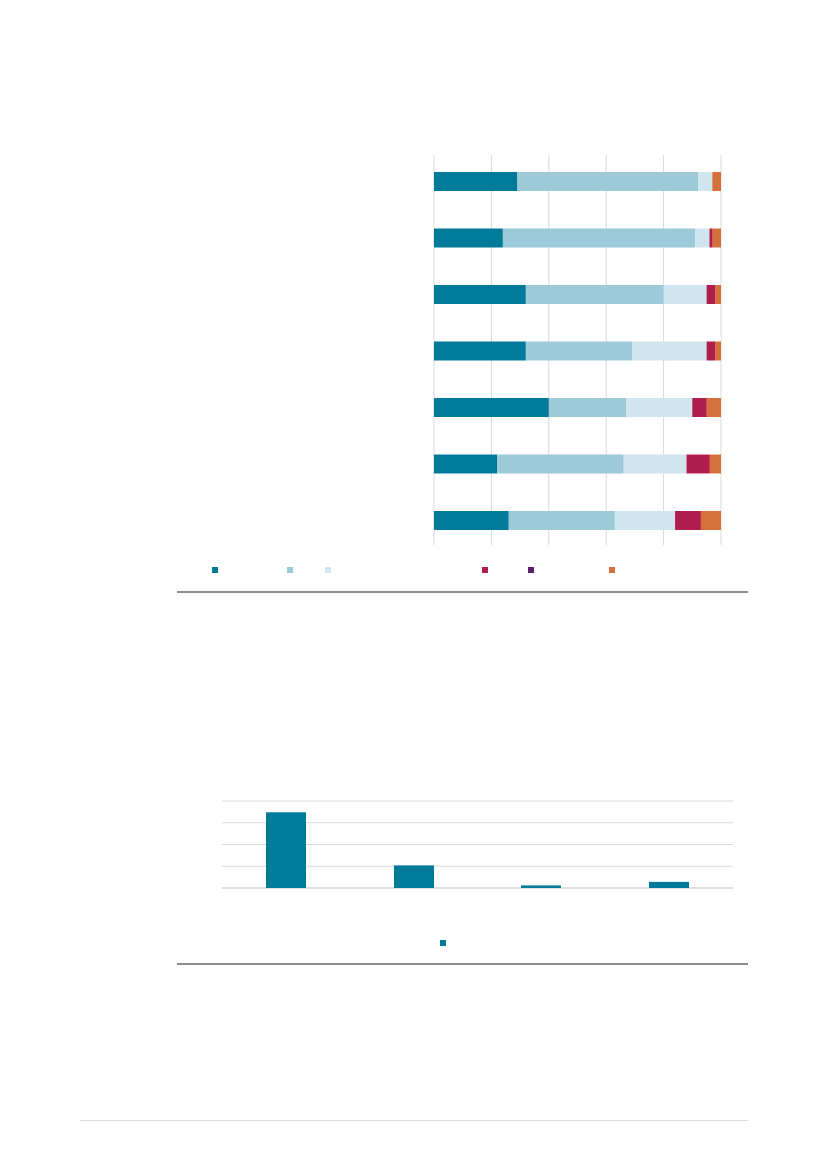  Describe the element at coordinates (716, 181) in the screenshot. I see `chart1-bar-series6-row1` at that location.